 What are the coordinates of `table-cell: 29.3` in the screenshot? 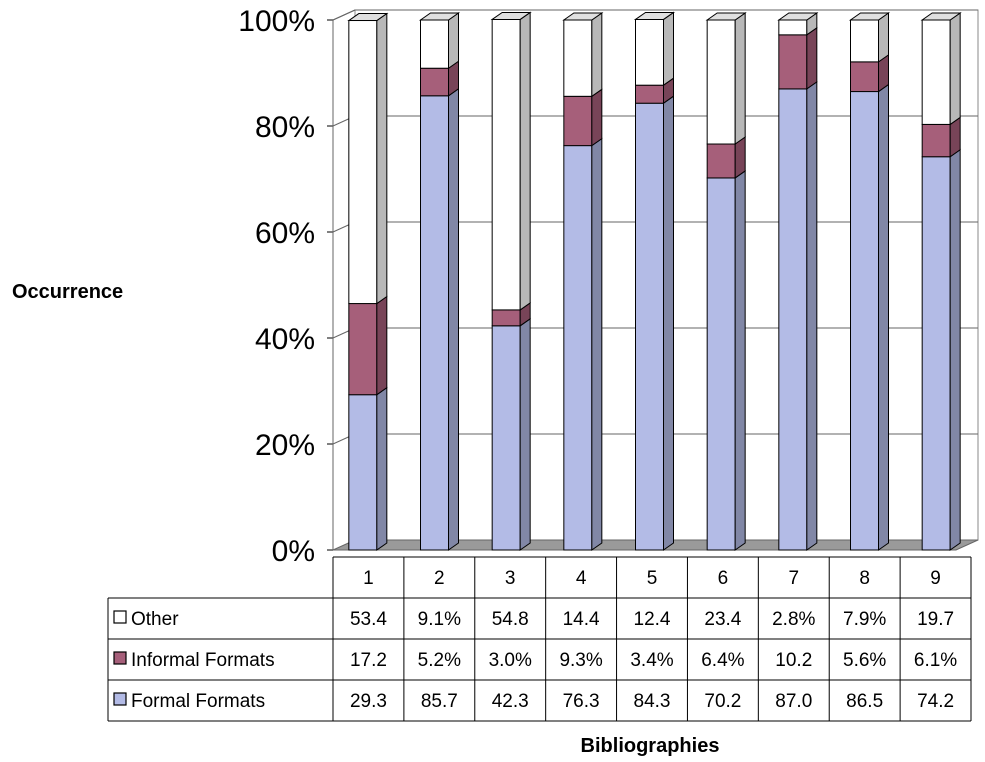 It's located at (368, 701).